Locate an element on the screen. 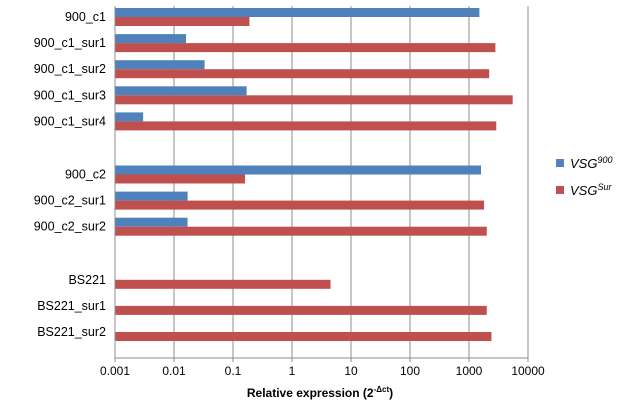 This screenshot has width=622, height=405. x-axis-title-close: ) is located at coordinates (391, 393).